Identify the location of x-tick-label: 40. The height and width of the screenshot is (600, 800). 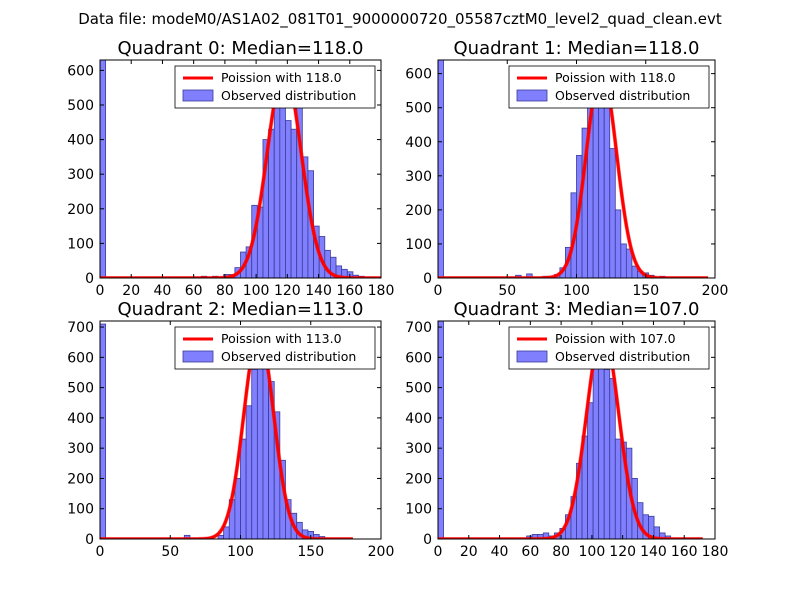
(163, 291).